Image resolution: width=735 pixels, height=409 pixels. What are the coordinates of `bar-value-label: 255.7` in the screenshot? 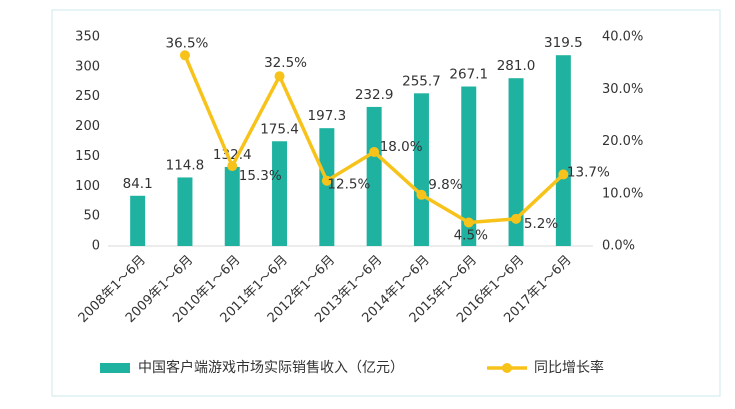 It's located at (421, 81).